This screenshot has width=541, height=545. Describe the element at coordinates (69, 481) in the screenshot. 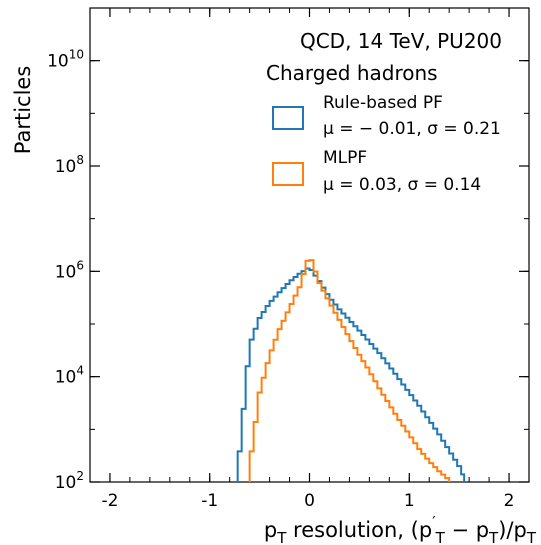

I see `y-tick-label: 10²` at that location.